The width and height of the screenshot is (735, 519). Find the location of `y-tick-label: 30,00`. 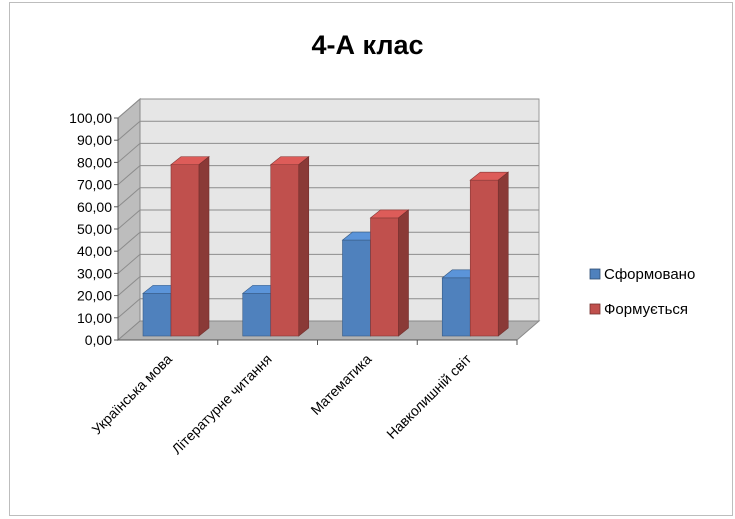

y-tick-label: 30,00 is located at coordinates (94, 273).